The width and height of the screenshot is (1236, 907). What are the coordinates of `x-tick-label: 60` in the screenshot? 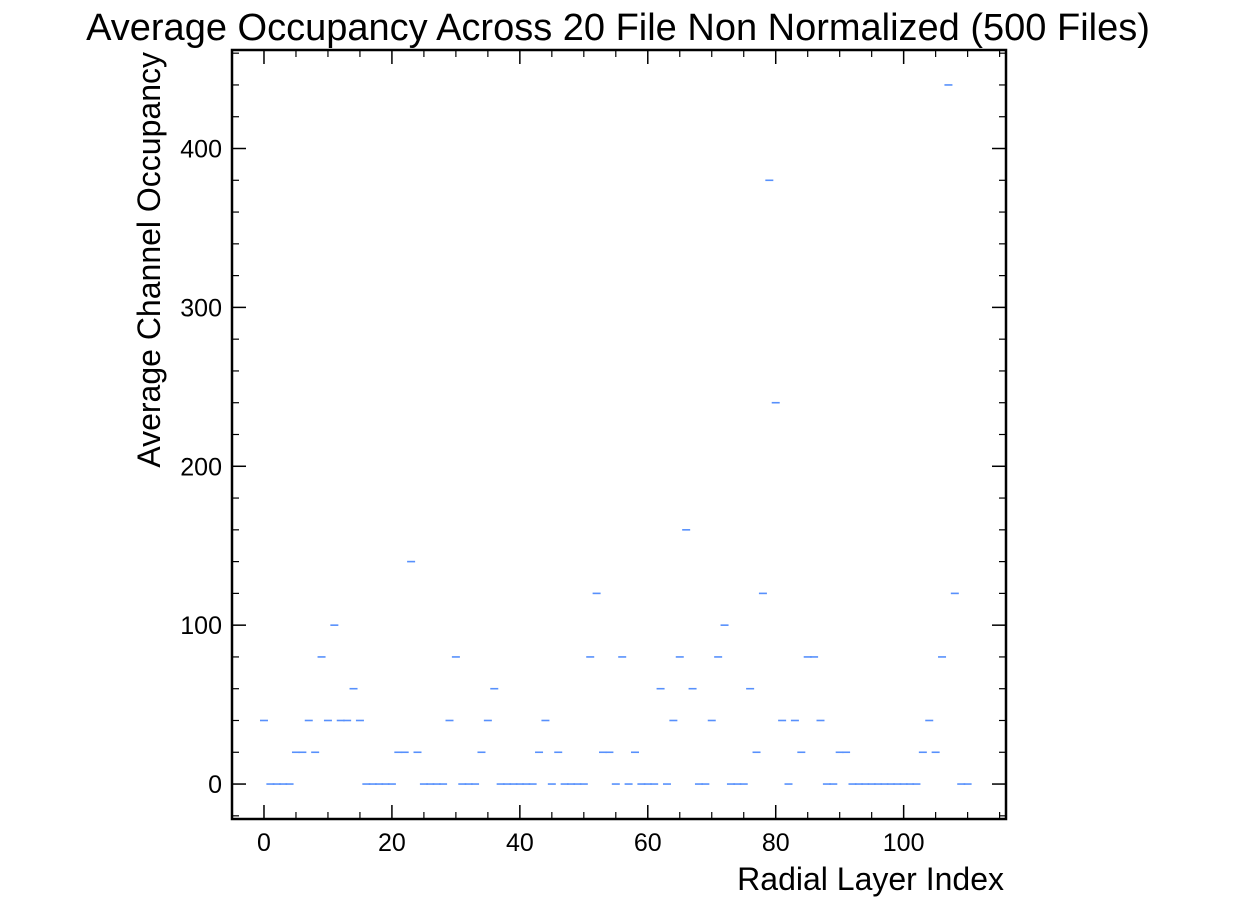 It's located at (648, 843).